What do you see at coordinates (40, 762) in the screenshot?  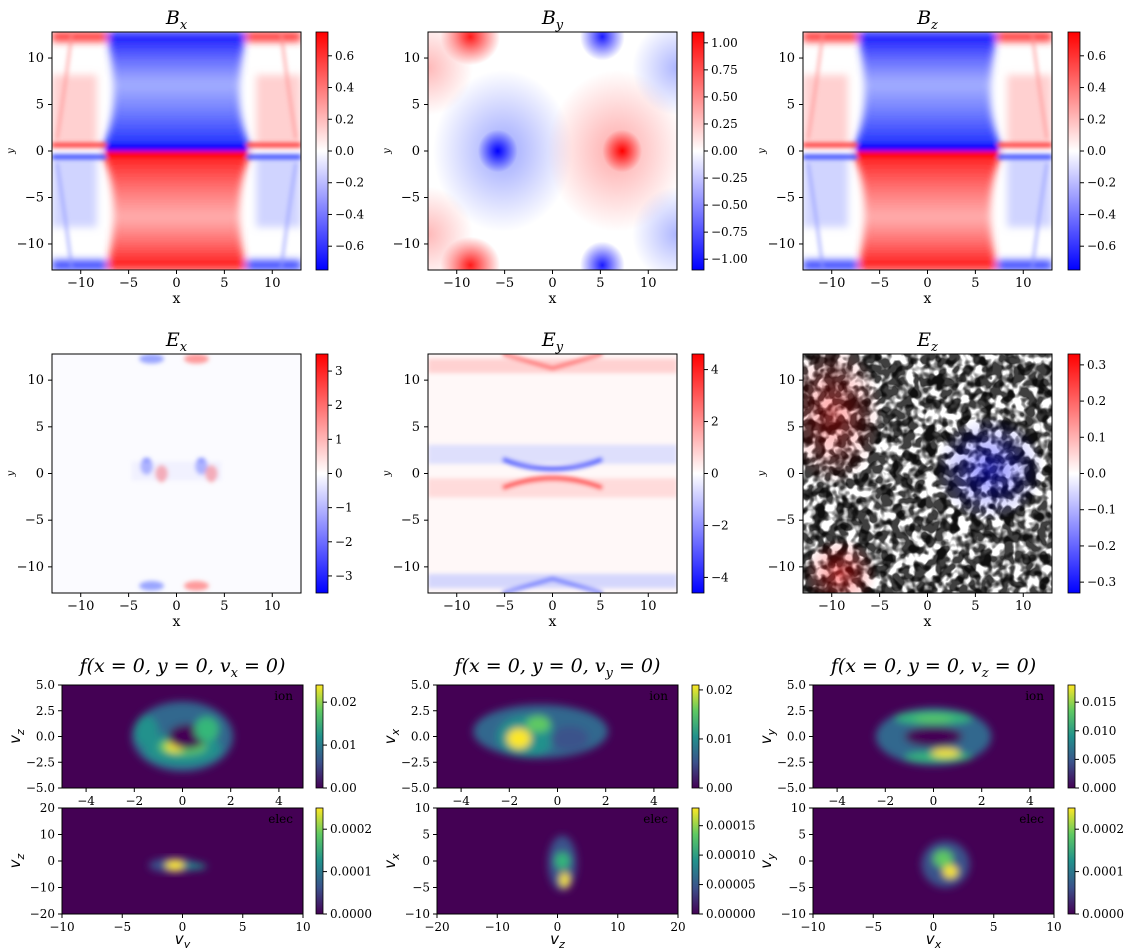 I see `y-tick-label: −2.5` at bounding box center [40, 762].